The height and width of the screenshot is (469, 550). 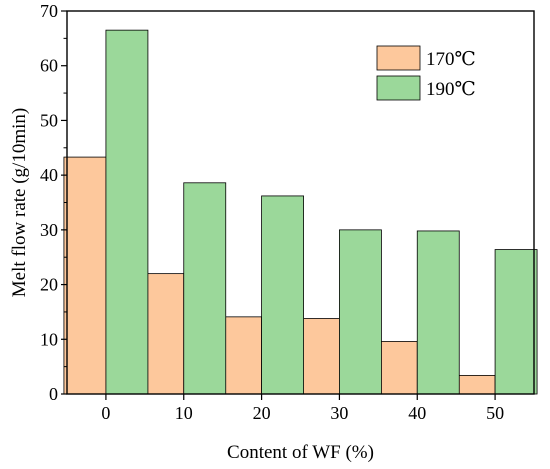 What do you see at coordinates (300, 452) in the screenshot?
I see `x-axis-title: Content of WF (%)` at bounding box center [300, 452].